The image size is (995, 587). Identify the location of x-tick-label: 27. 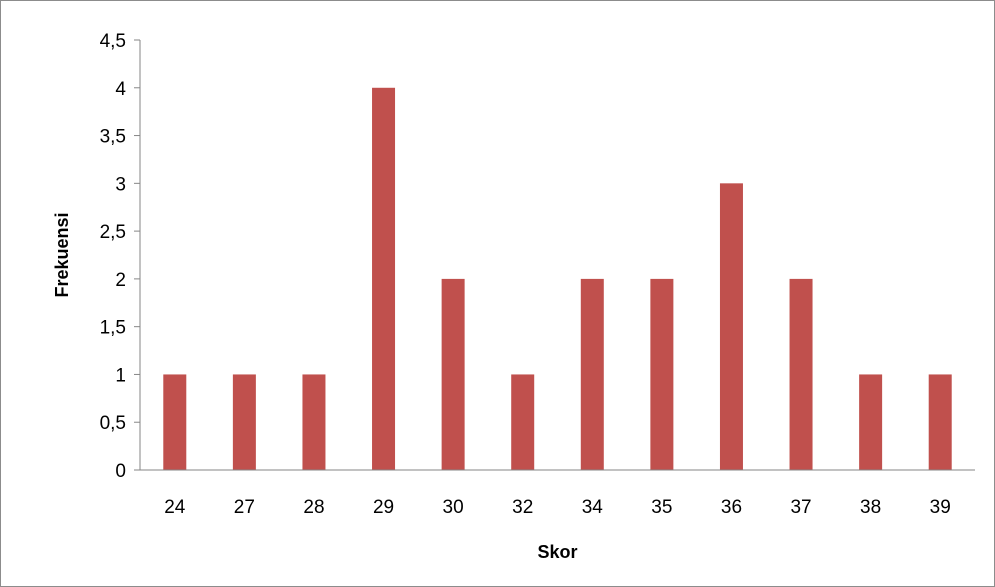
(244, 507).